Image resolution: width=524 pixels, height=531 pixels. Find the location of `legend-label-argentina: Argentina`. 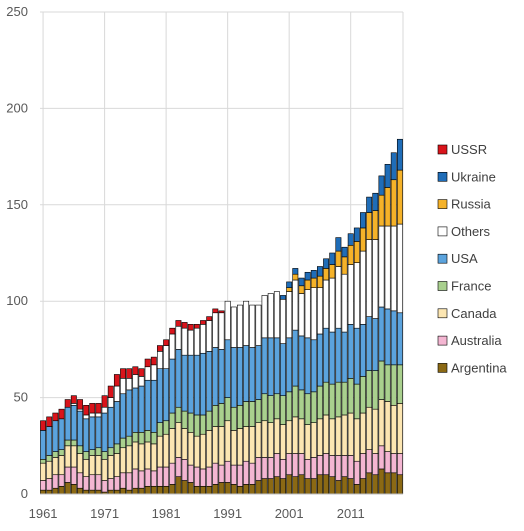

legend-label-argentina: Argentina is located at coordinates (479, 367).